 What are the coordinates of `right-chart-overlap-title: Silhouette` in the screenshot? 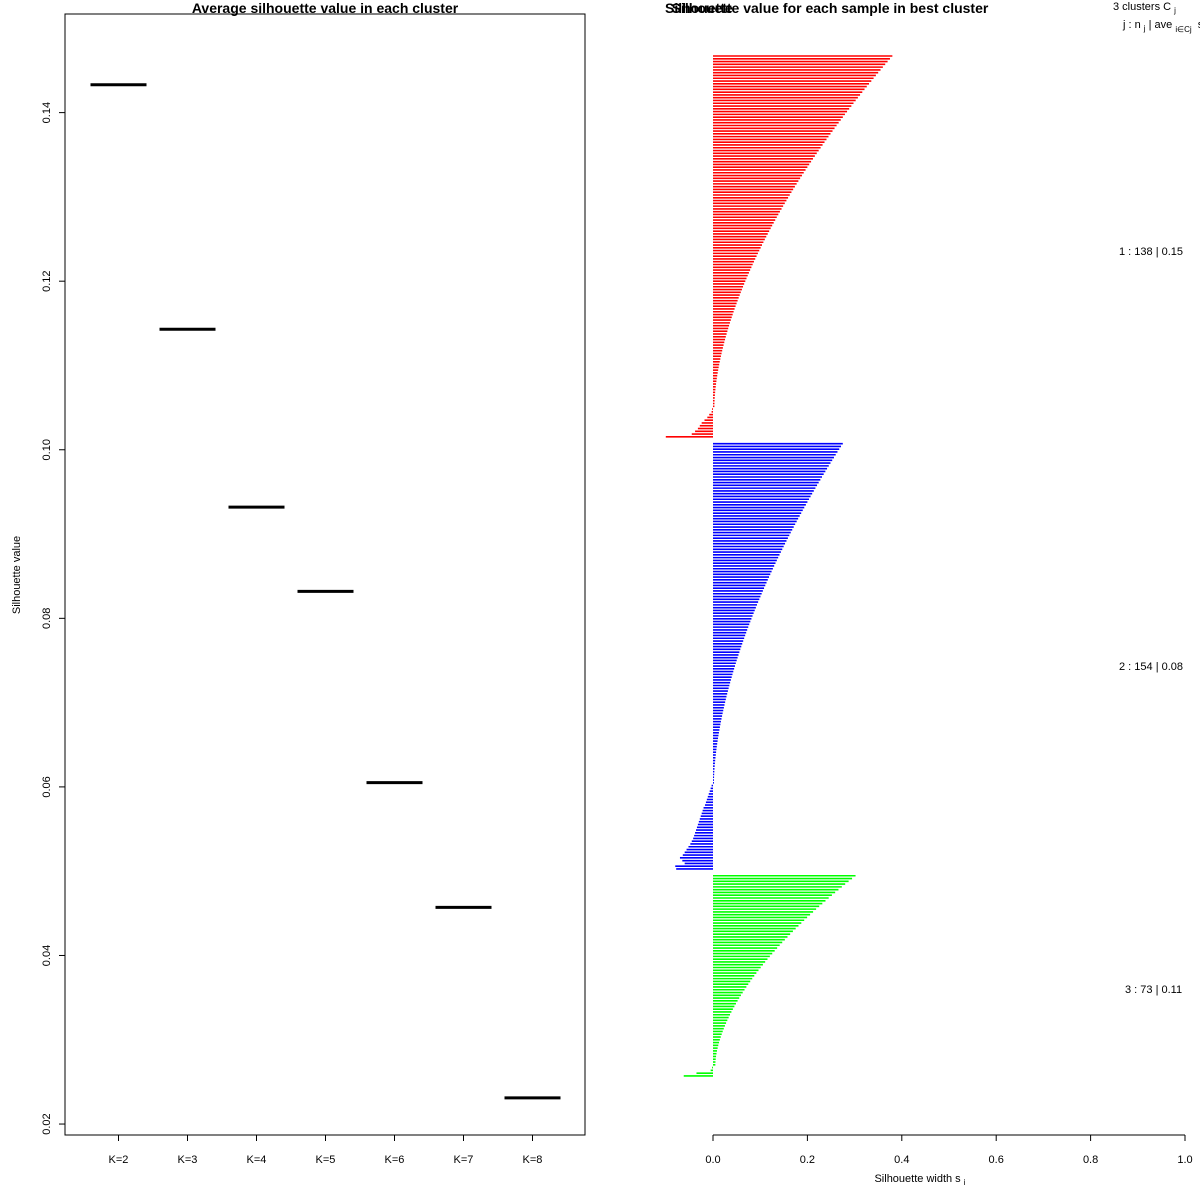 It's located at (699, 8).